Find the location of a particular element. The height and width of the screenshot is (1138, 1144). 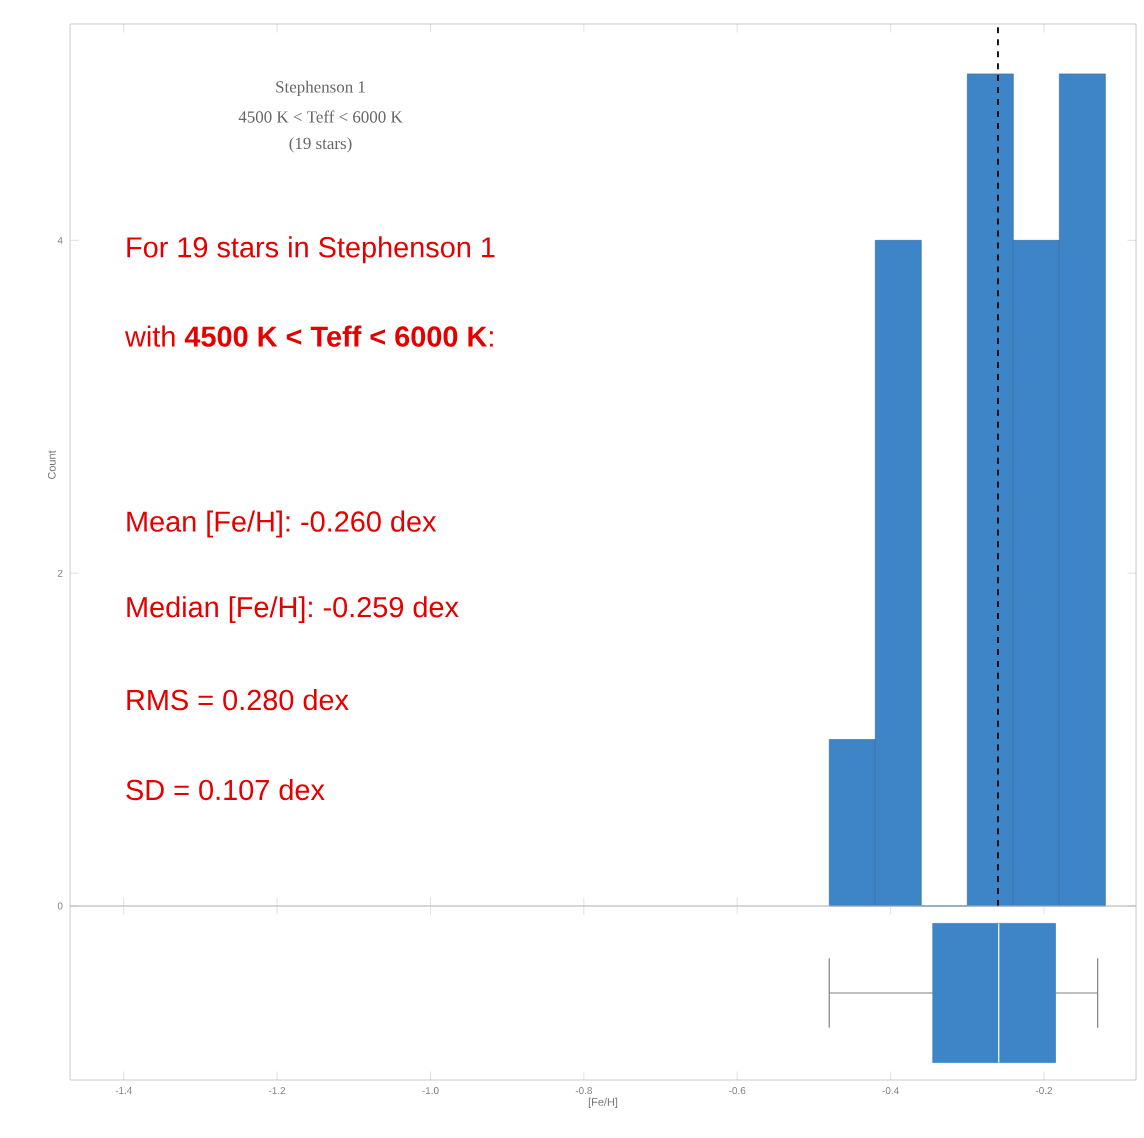

annotation: with 4500 K < Teff < 6000 K: is located at coordinates (308, 336).